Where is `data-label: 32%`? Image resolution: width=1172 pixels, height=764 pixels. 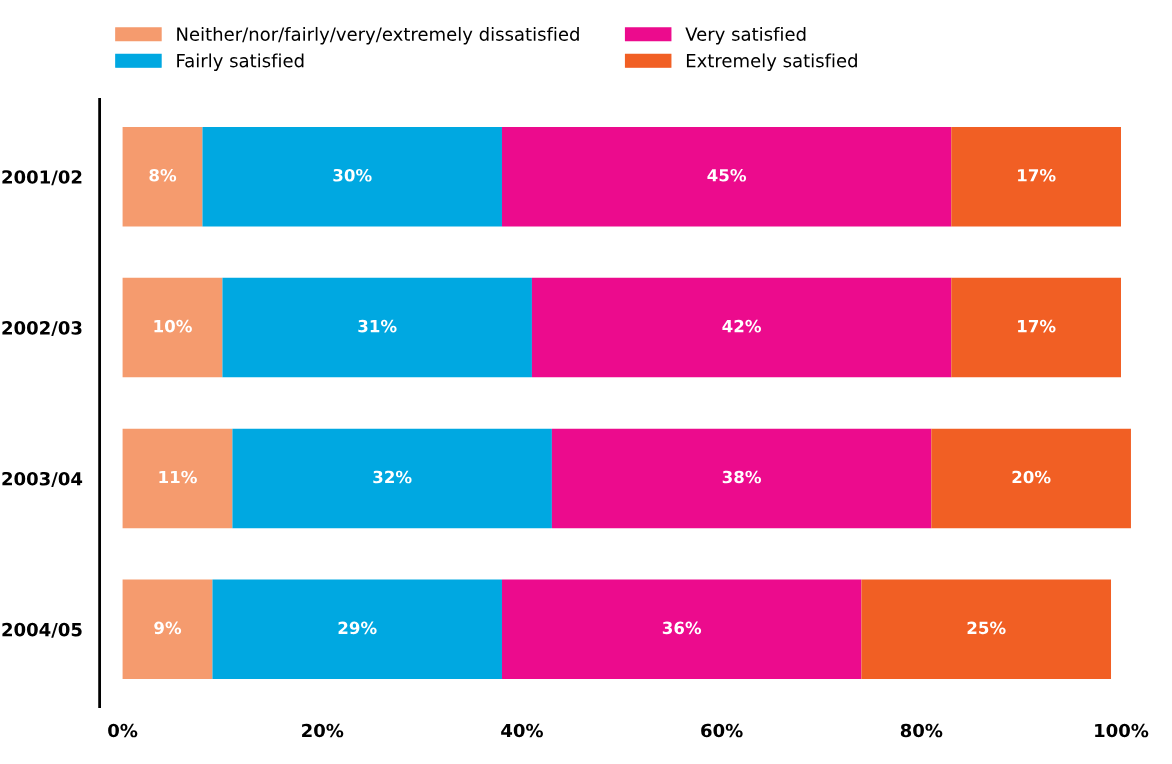 data-label: 32% is located at coordinates (392, 477).